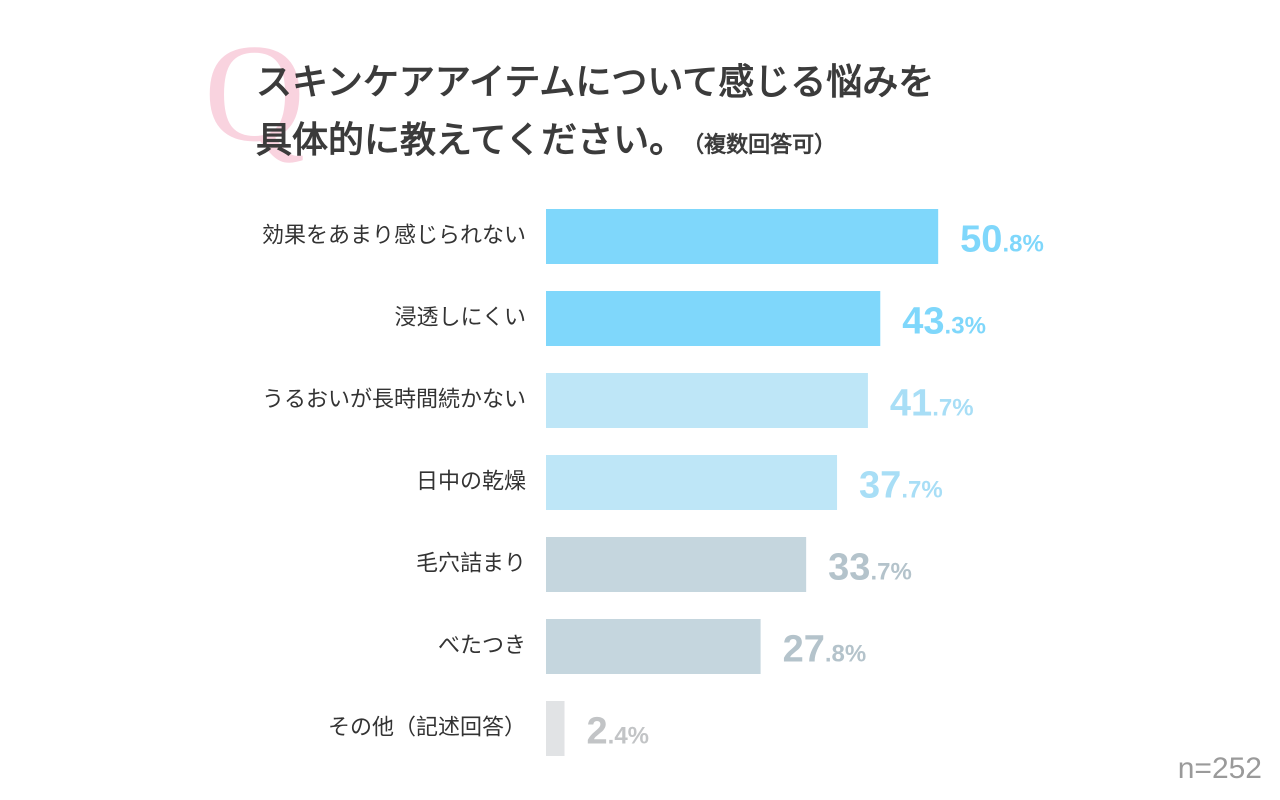  Describe the element at coordinates (460, 318) in the screenshot. I see `category-label: 浸透しにくい` at that location.